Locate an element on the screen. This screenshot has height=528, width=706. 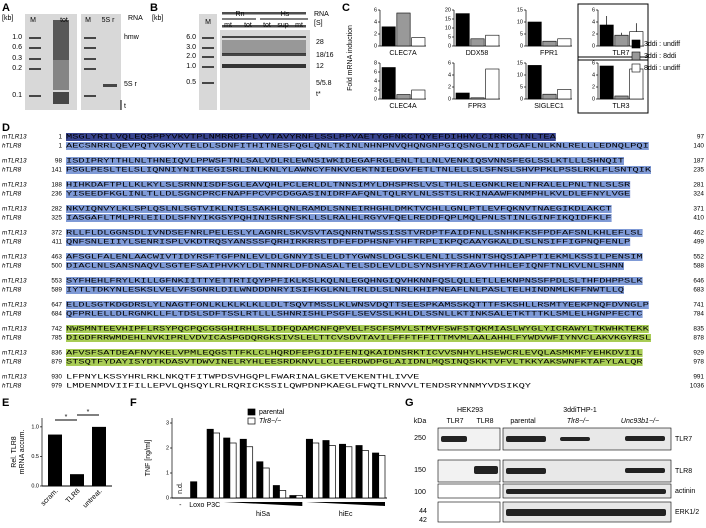
position: 371 is located at coordinates (698, 209).